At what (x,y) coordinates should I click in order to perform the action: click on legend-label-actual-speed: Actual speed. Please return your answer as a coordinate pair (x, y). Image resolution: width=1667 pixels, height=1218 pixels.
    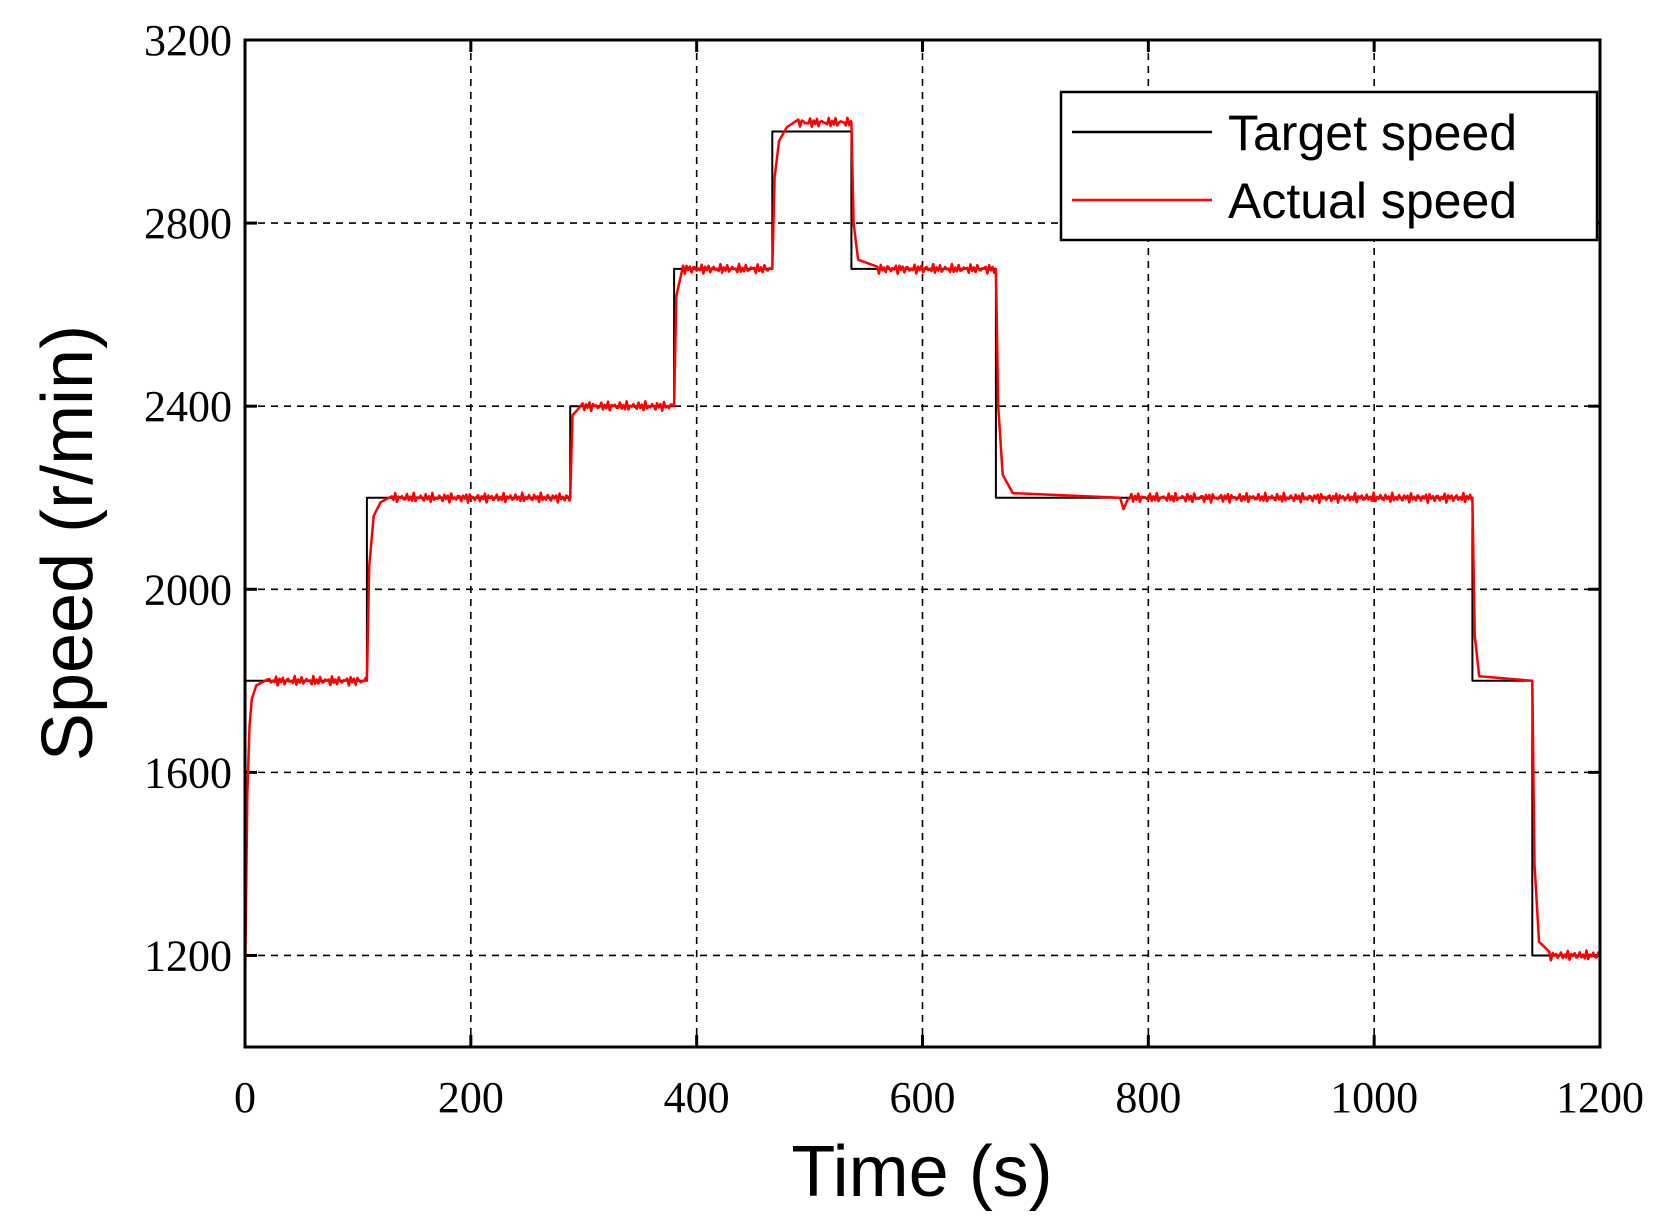
    Looking at the image, I should click on (1372, 201).